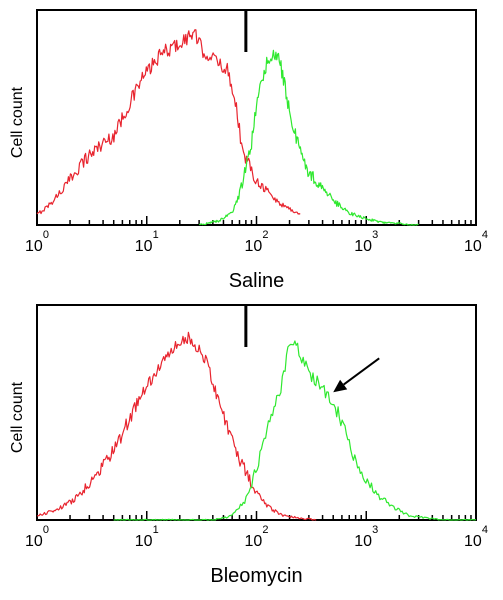 This screenshot has width=503, height=600. What do you see at coordinates (361, 371) in the screenshot?
I see `annotation-arrow-shaft` at bounding box center [361, 371].